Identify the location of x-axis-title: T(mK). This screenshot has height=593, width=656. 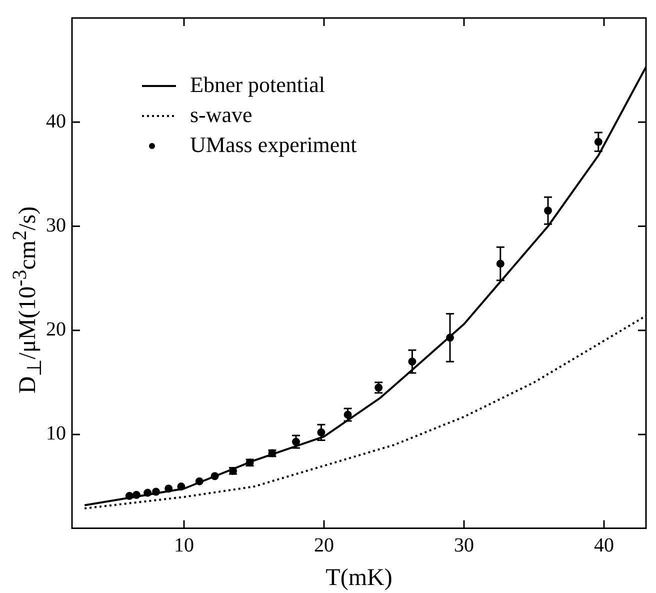
(359, 577).